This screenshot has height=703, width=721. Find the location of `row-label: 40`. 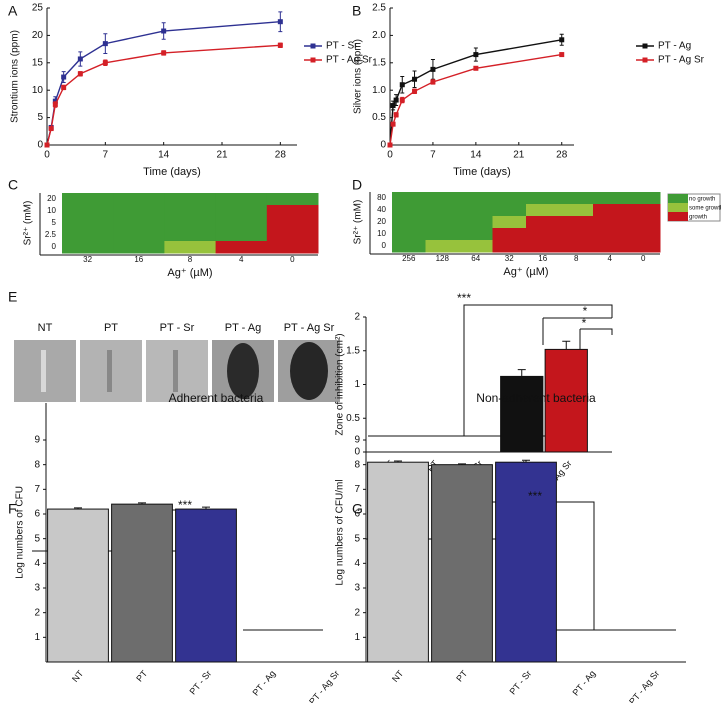

row-label: 40 is located at coordinates (381, 209).